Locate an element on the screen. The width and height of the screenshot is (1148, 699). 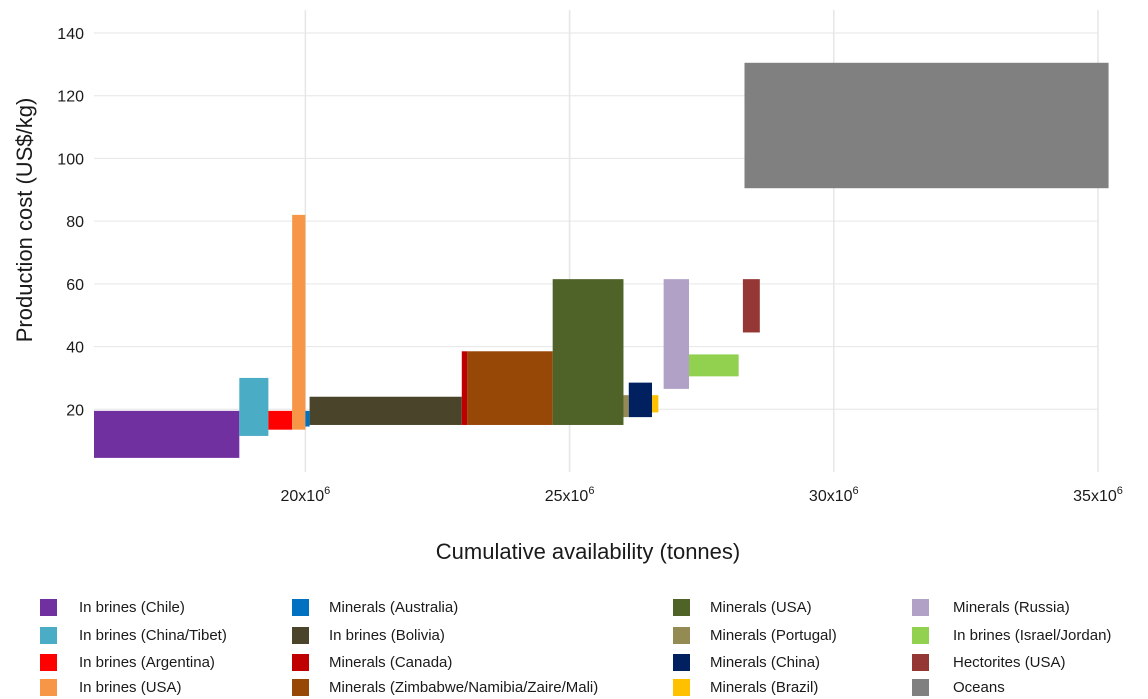
legend-item: Minerals (Portugal) is located at coordinates (755, 635).